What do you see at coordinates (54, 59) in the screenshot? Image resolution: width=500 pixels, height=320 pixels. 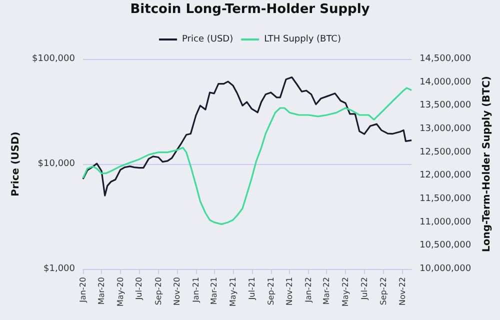 I see `y-tick-label: $100,000` at bounding box center [54, 59].